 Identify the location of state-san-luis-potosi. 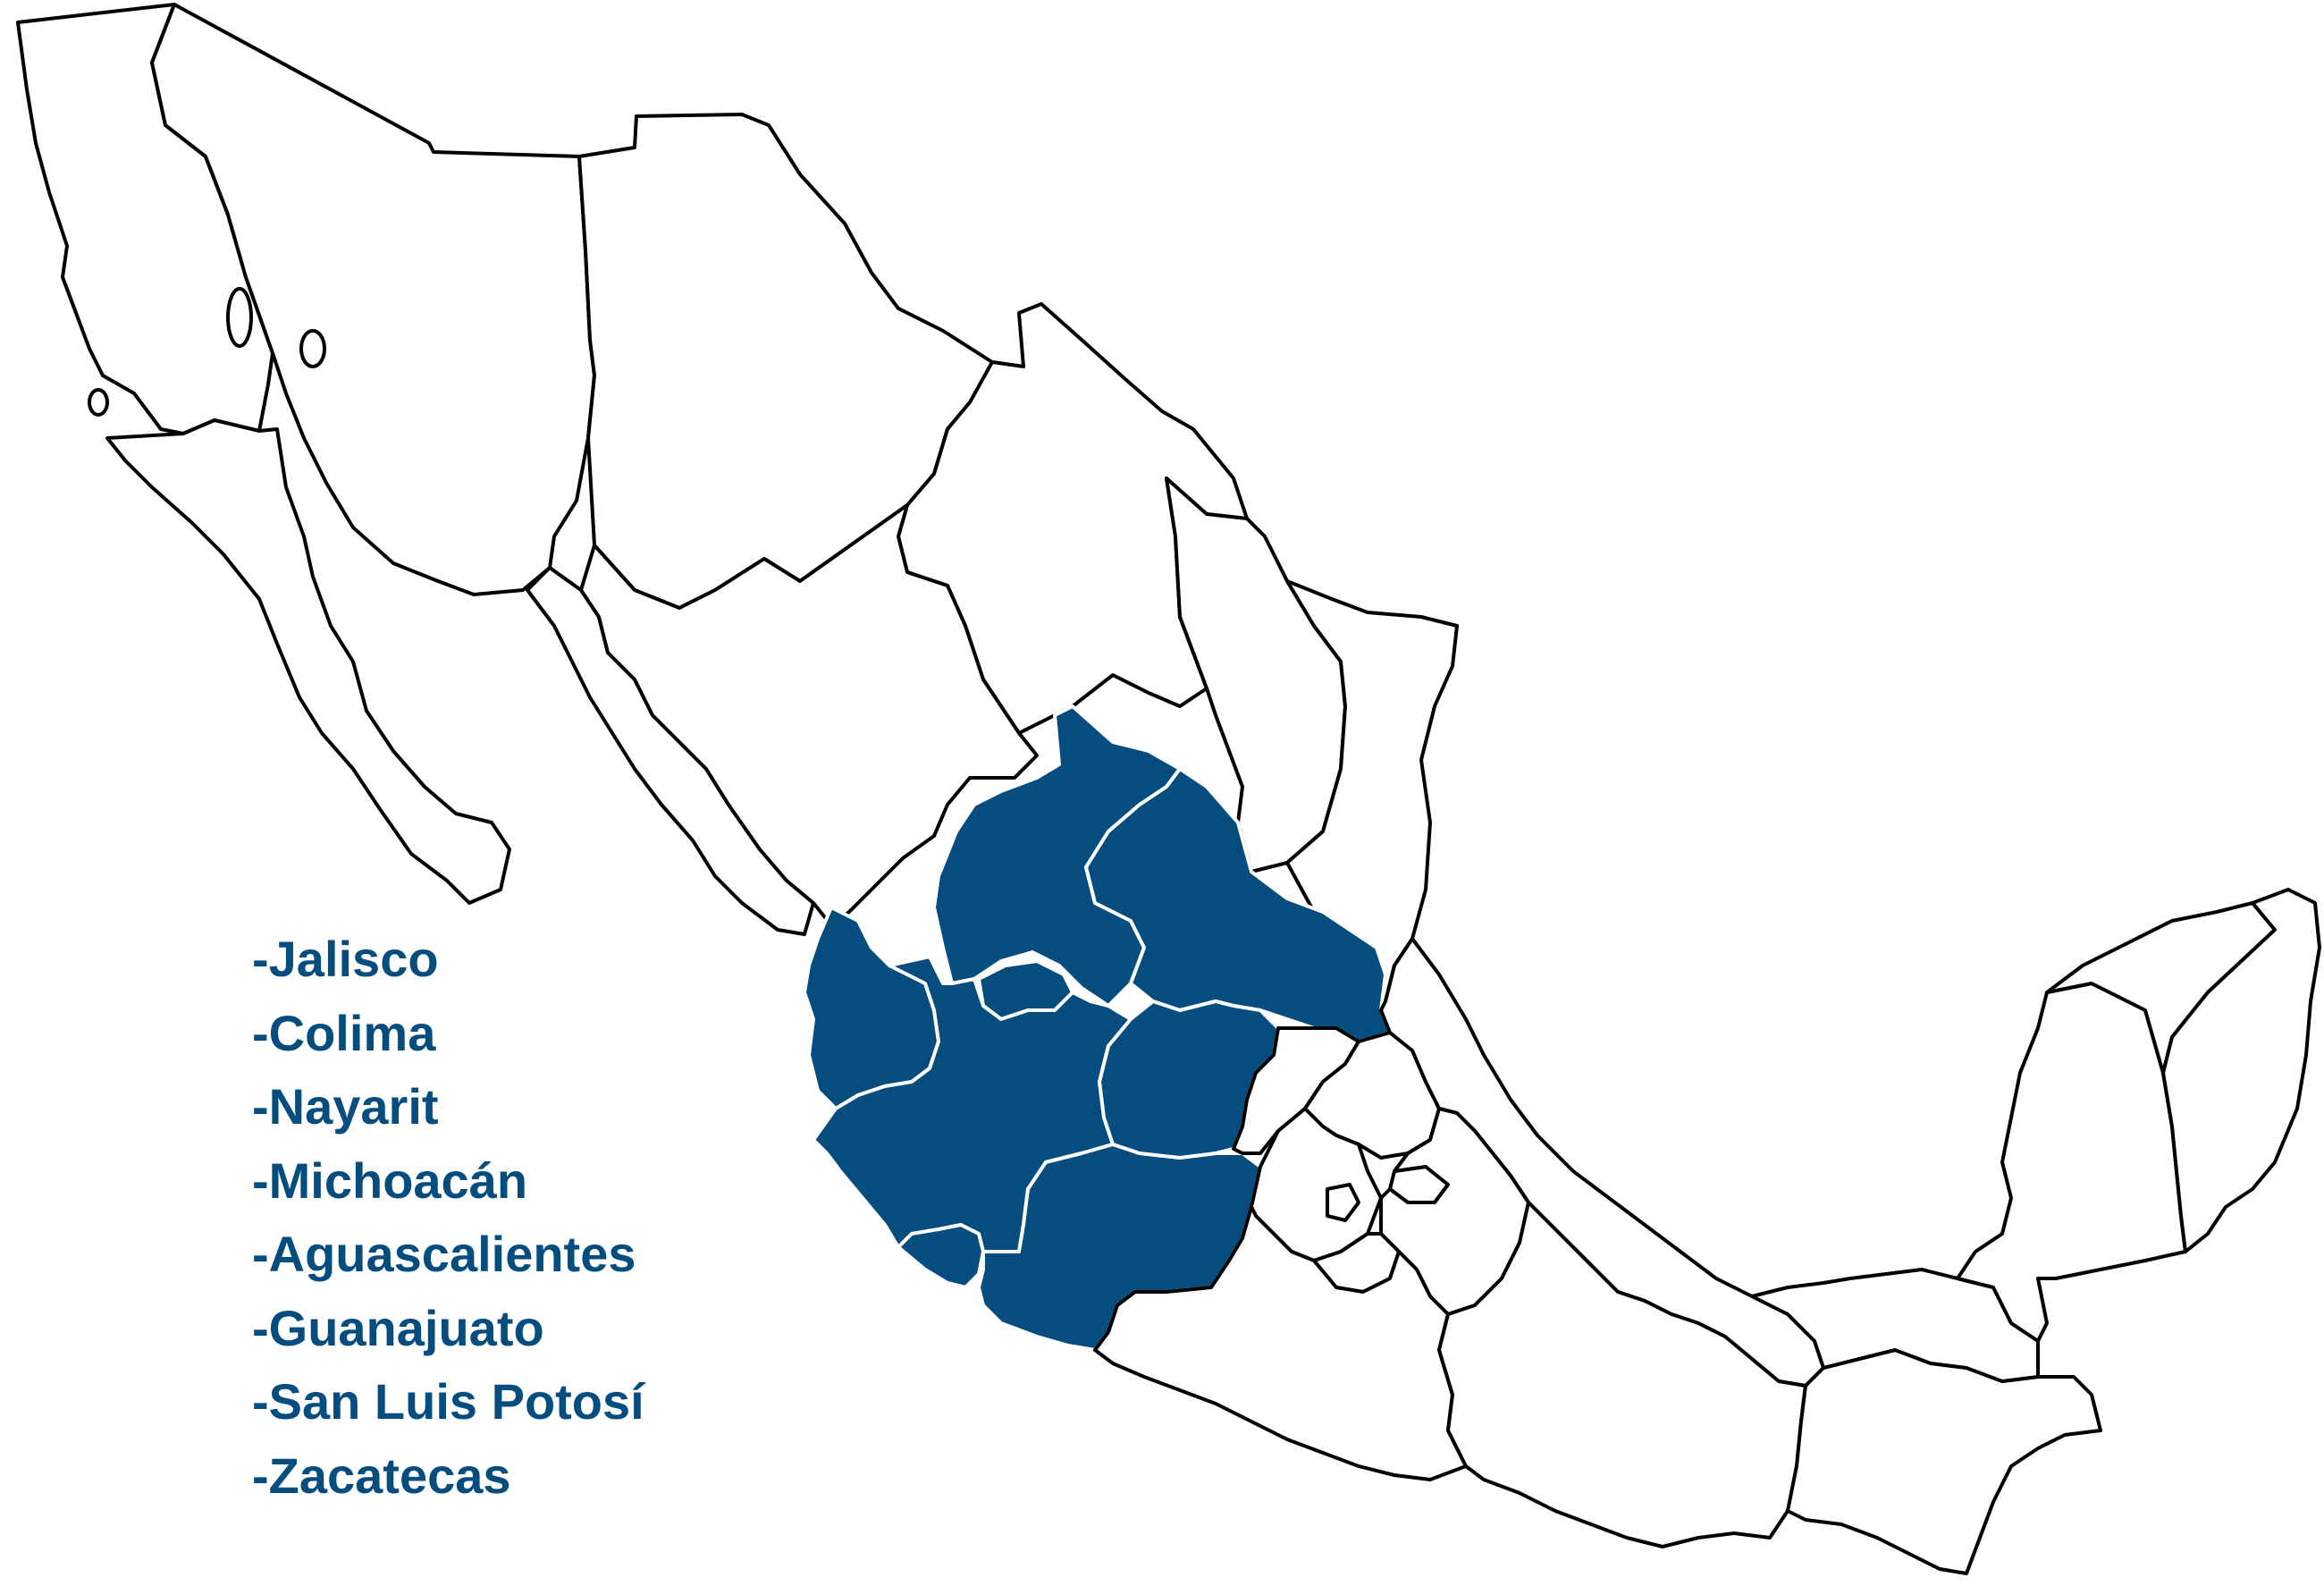
(1238, 905).